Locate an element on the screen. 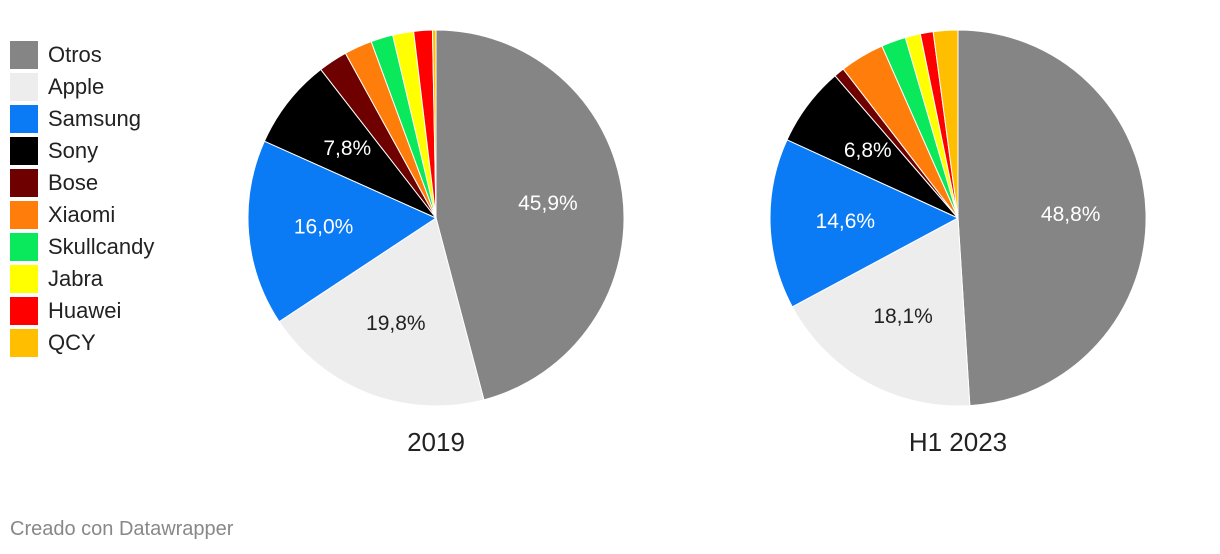  legend-item-bose: Bose is located at coordinates (82, 183).